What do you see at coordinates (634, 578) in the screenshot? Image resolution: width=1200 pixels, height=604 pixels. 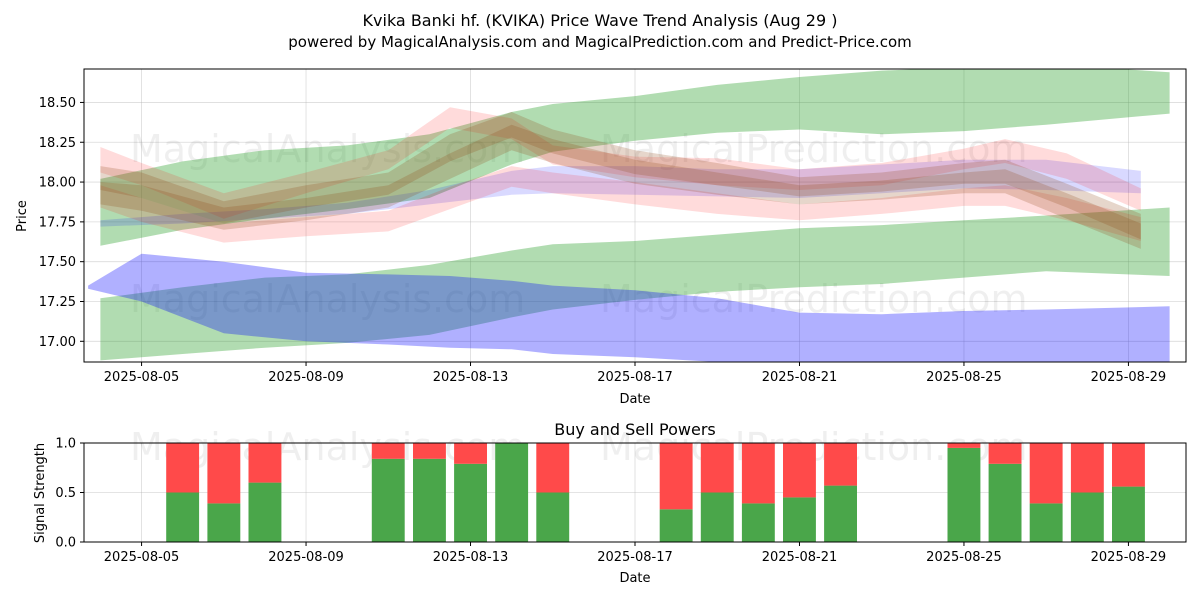 I see `bottom-x-axis-label: Date` at bounding box center [634, 578].